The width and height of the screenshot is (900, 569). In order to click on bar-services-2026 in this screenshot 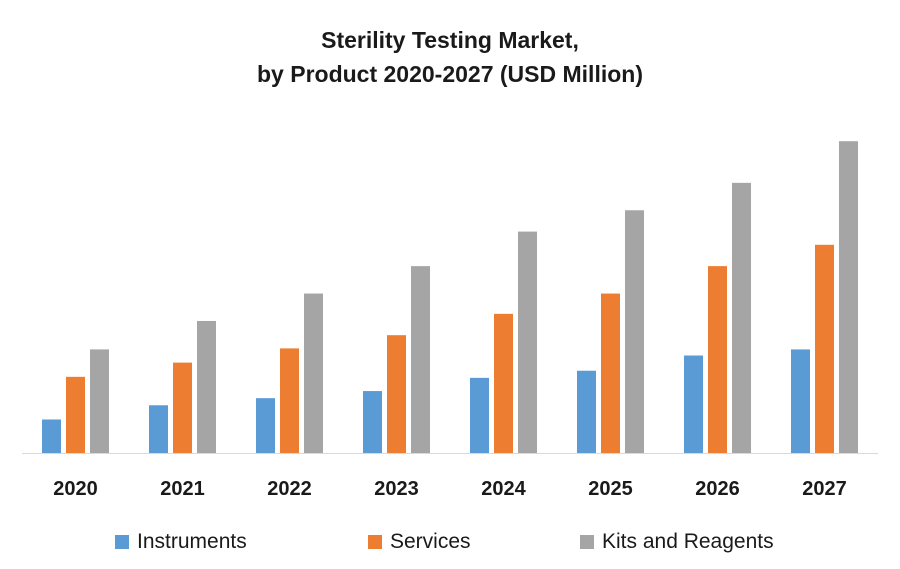, I will do `click(717, 359)`.